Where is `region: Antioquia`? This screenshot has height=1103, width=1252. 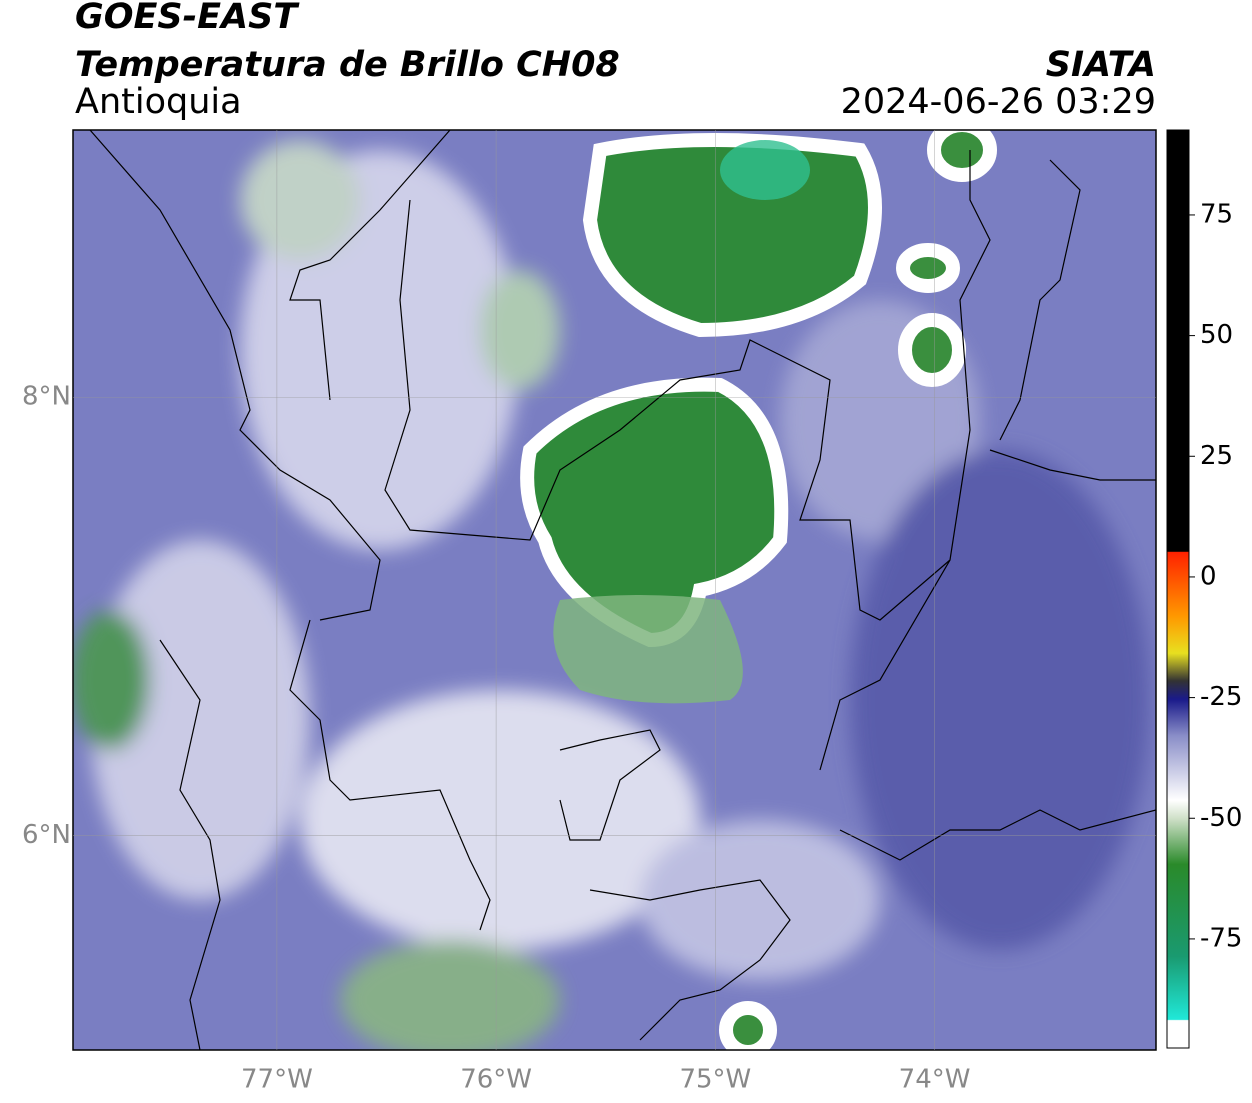 region: Antioquia is located at coordinates (158, 102).